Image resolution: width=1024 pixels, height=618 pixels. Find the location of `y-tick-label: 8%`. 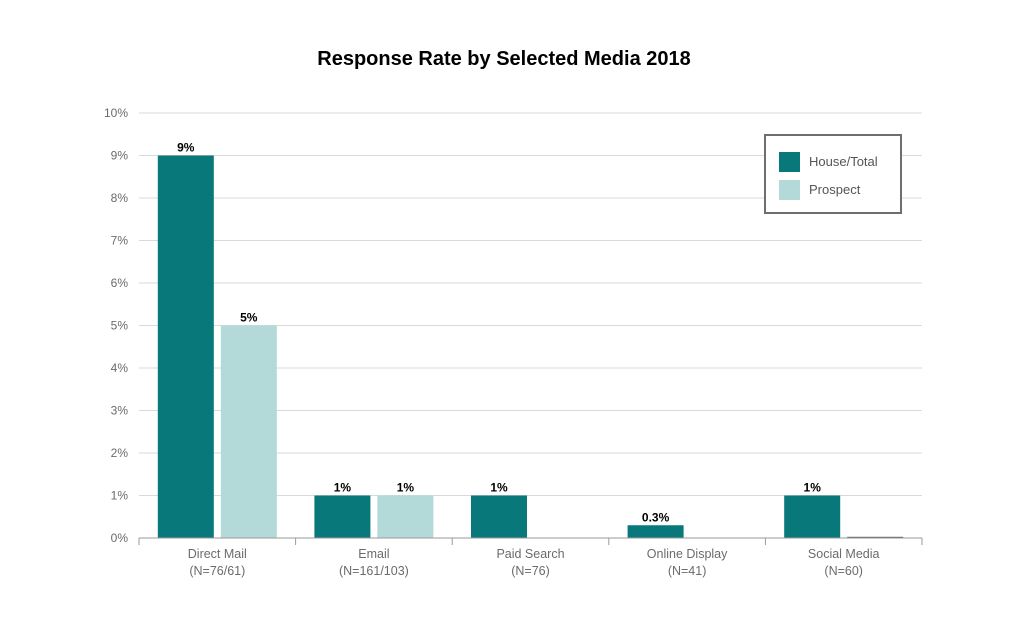

y-tick-label: 8% is located at coordinates (120, 198).